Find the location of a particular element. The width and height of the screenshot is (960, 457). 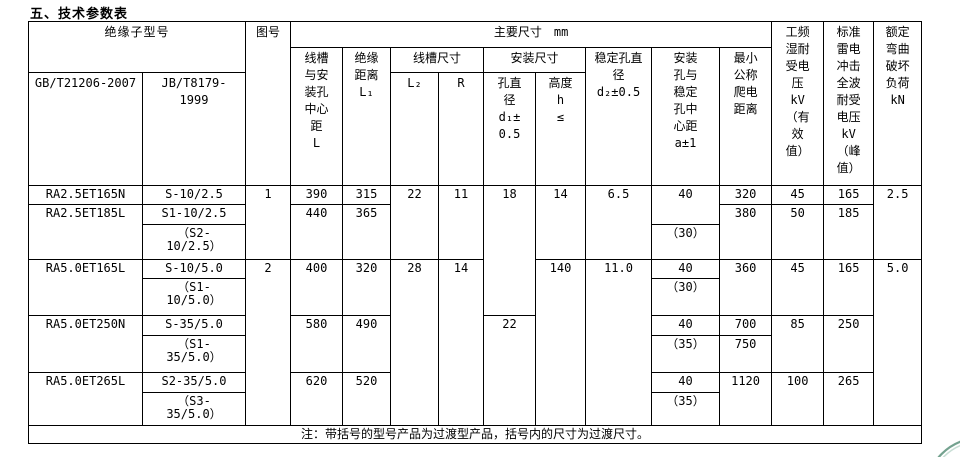

cell-r5-jb-model: （S1- 10/5.0） is located at coordinates (194, 297).